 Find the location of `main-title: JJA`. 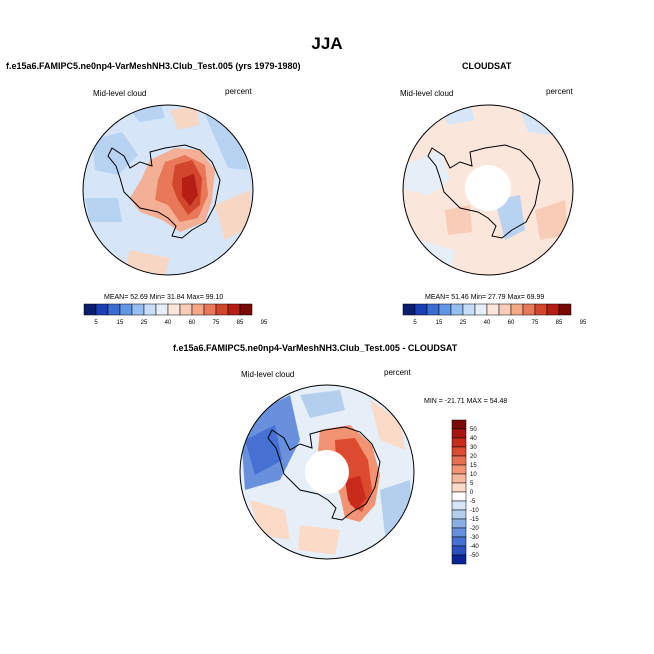

main-title: JJA is located at coordinates (327, 43).